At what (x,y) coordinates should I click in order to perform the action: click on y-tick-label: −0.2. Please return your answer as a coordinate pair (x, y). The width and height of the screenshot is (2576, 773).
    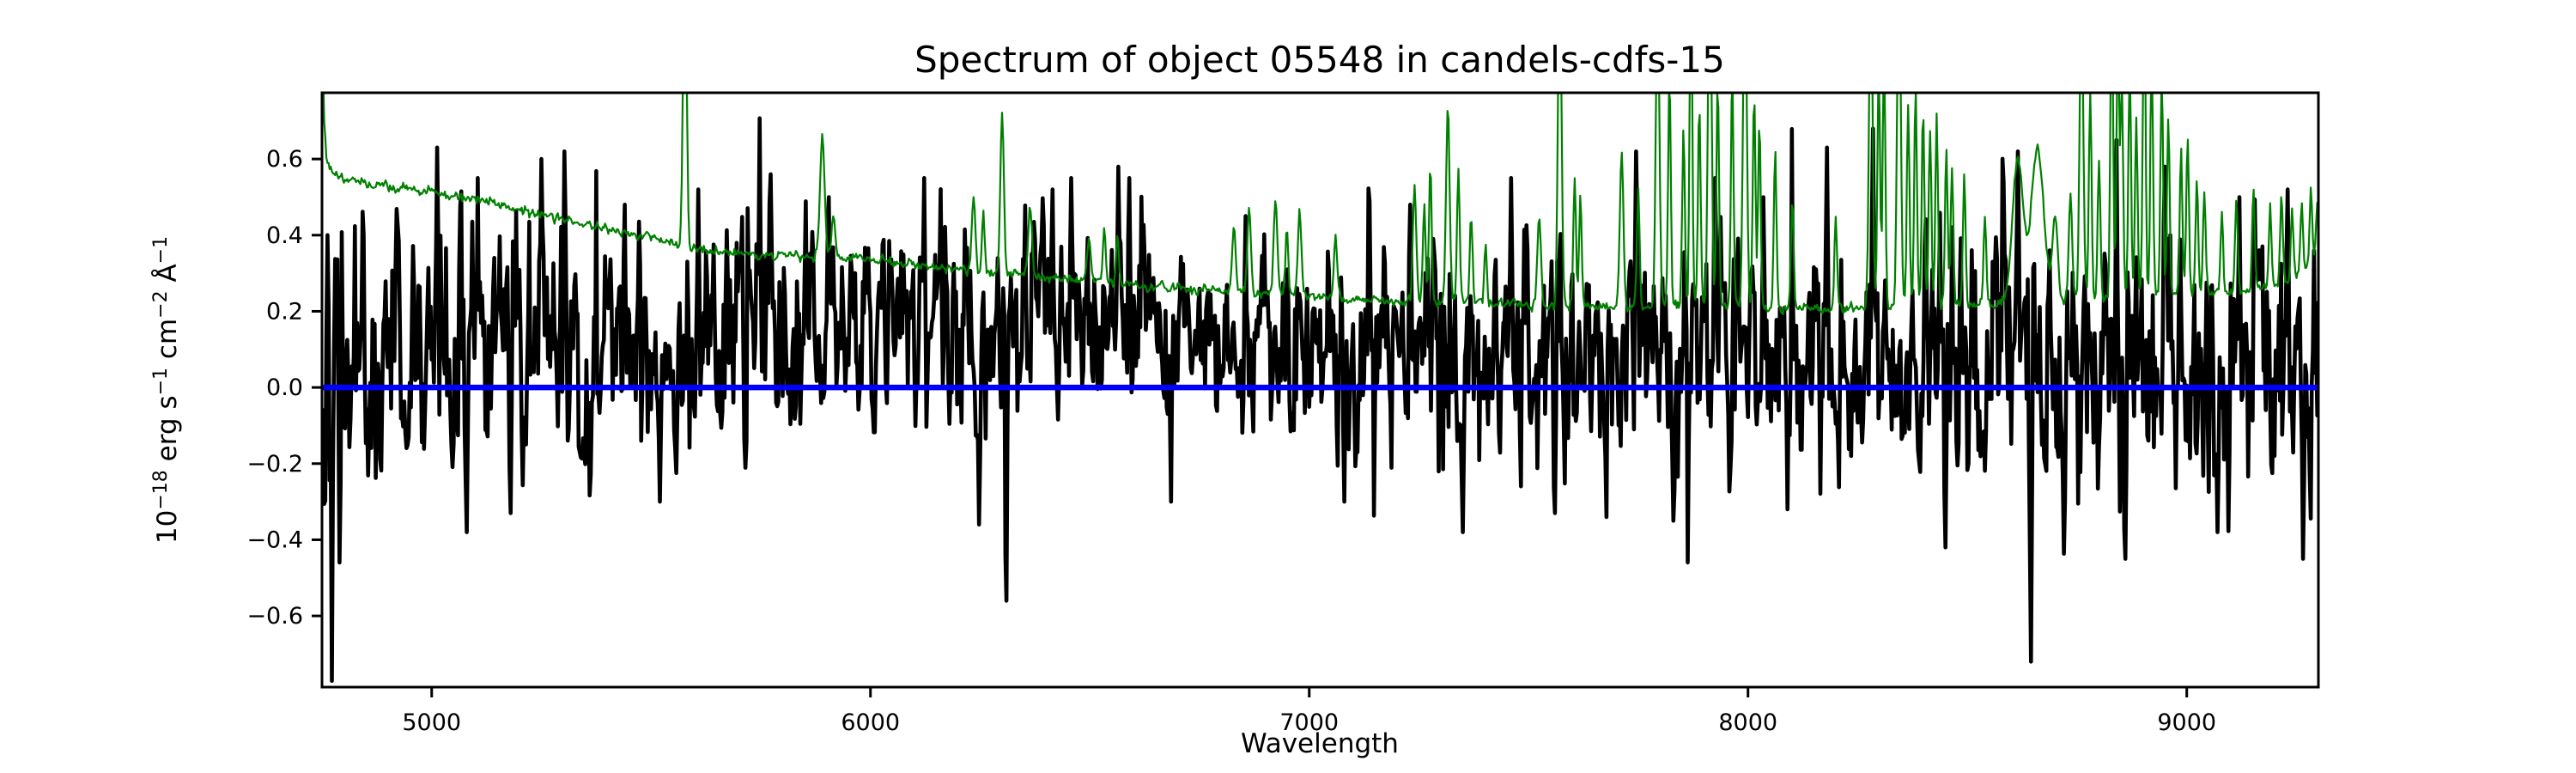
    Looking at the image, I should click on (274, 465).